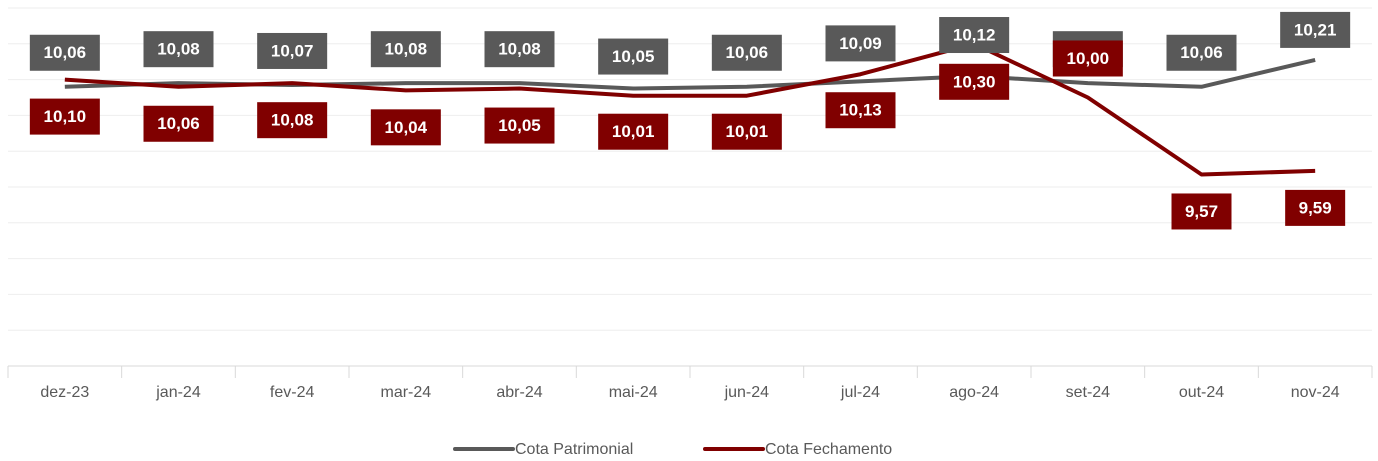 The width and height of the screenshot is (1378, 461). What do you see at coordinates (974, 392) in the screenshot?
I see `x-tick-label: ago-24` at bounding box center [974, 392].